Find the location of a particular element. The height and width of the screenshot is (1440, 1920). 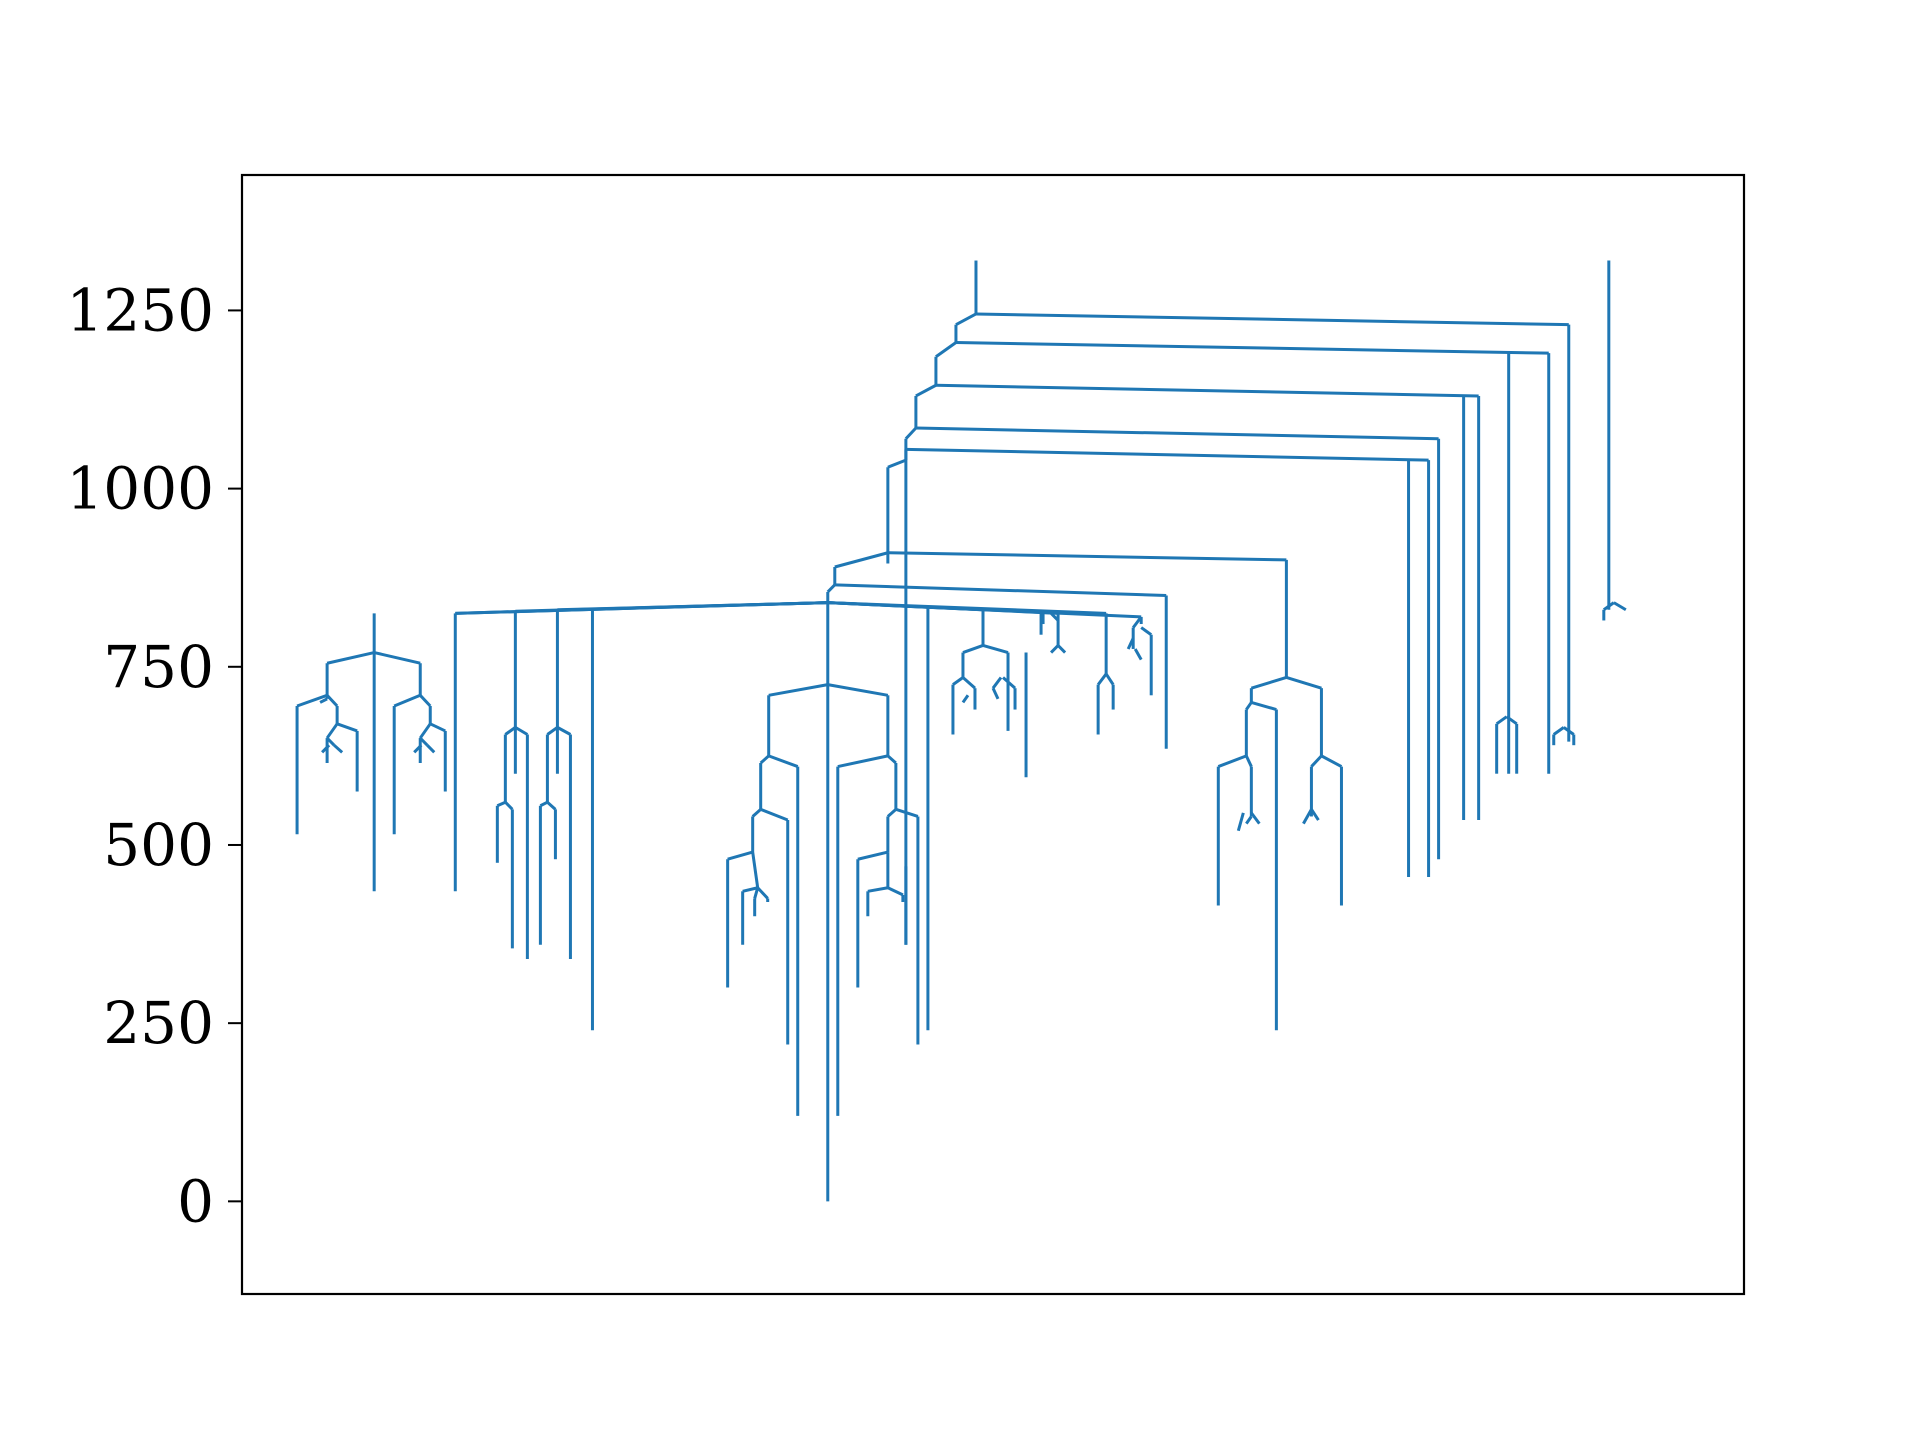

rr2 is located at coordinates (1303, 683).